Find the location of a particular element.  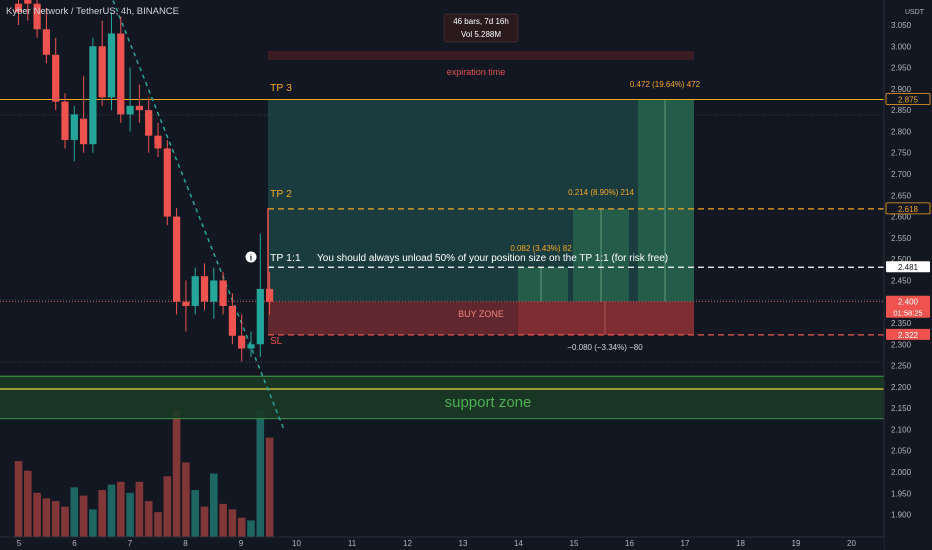

price-tick-label: 2.650 is located at coordinates (901, 195).